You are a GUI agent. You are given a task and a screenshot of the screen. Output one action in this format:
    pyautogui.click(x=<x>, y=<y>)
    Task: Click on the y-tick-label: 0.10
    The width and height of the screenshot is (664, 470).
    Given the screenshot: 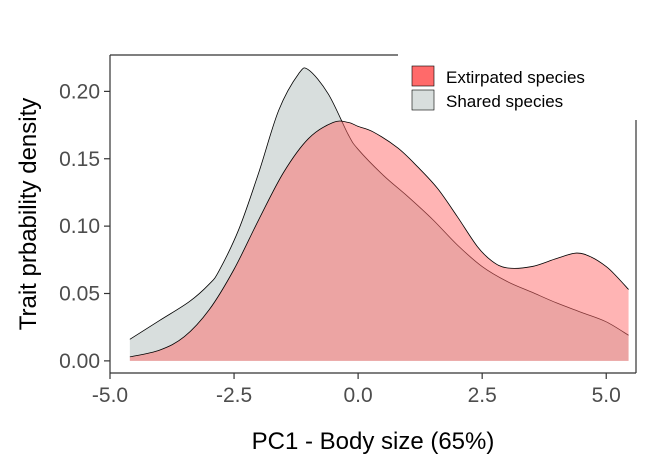 What is the action you would take?
    pyautogui.click(x=79, y=226)
    